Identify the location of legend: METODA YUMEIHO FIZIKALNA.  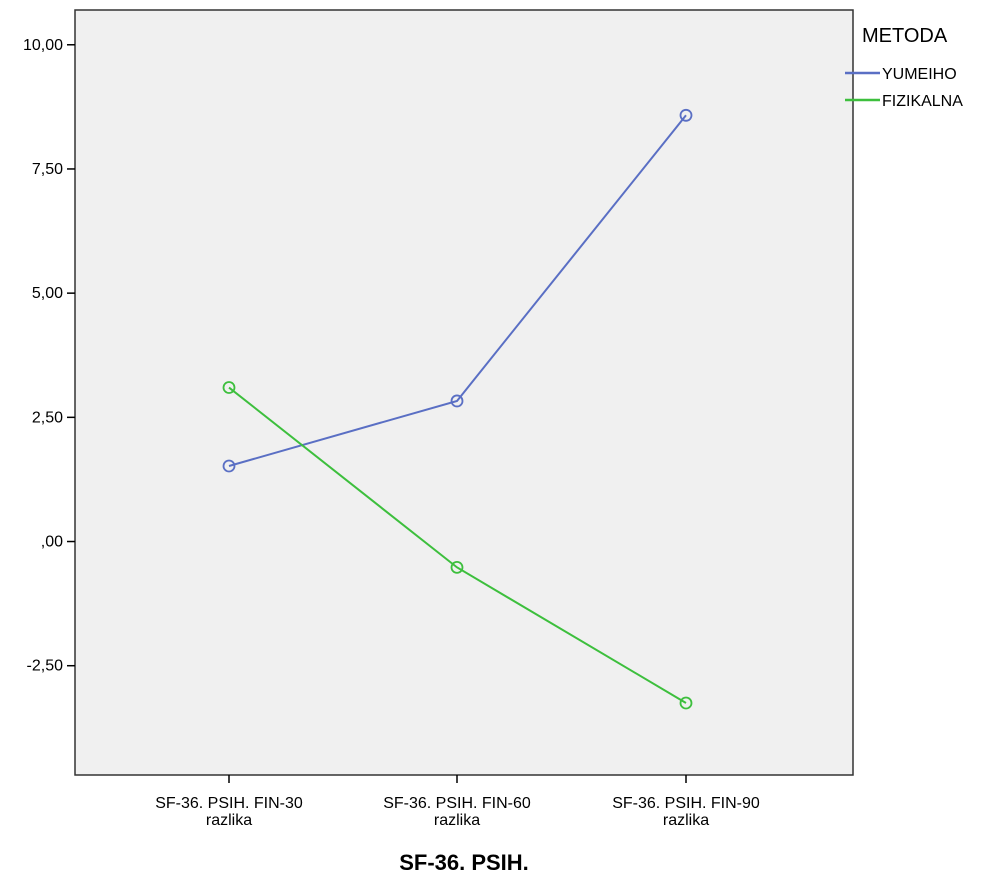
(904, 67).